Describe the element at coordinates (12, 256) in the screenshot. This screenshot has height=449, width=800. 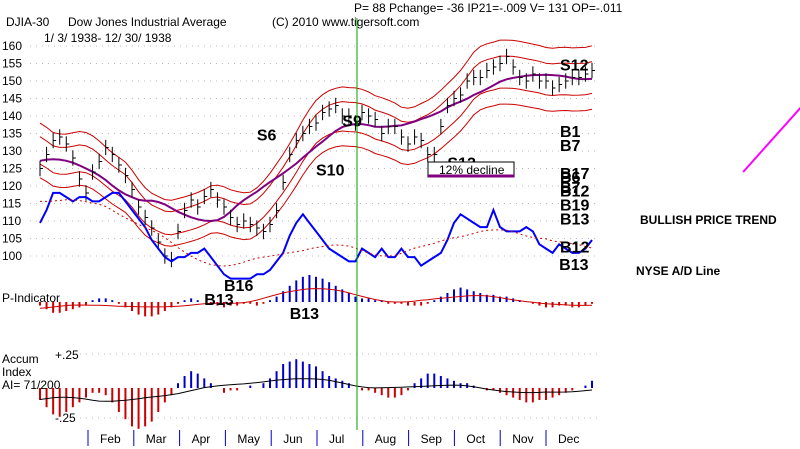
I see `price-tick-100: 100` at that location.